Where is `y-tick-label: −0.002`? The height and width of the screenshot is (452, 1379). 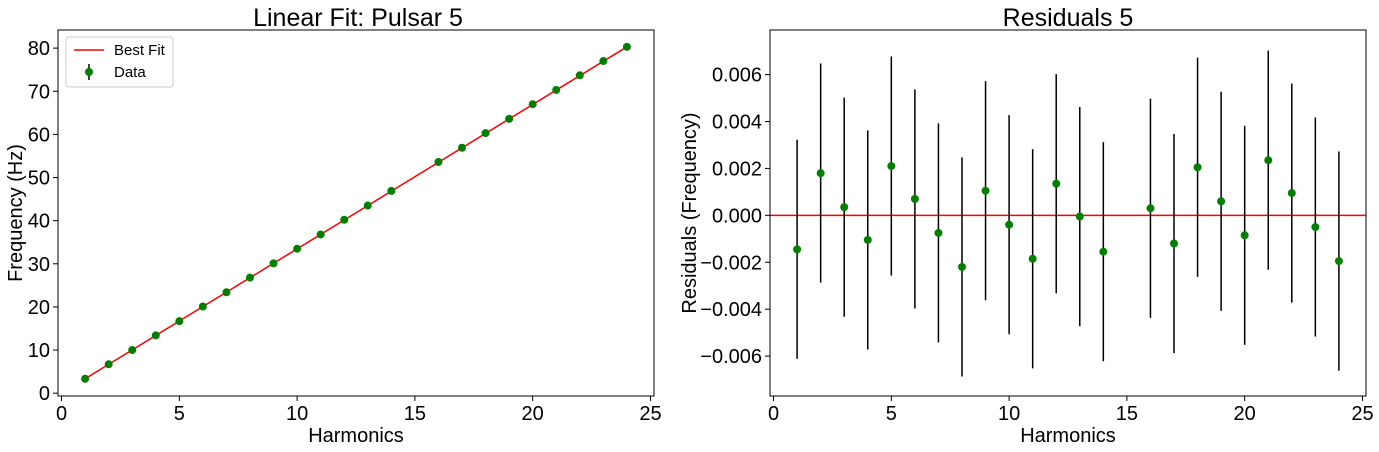
y-tick-label: −0.002 is located at coordinates (731, 263).